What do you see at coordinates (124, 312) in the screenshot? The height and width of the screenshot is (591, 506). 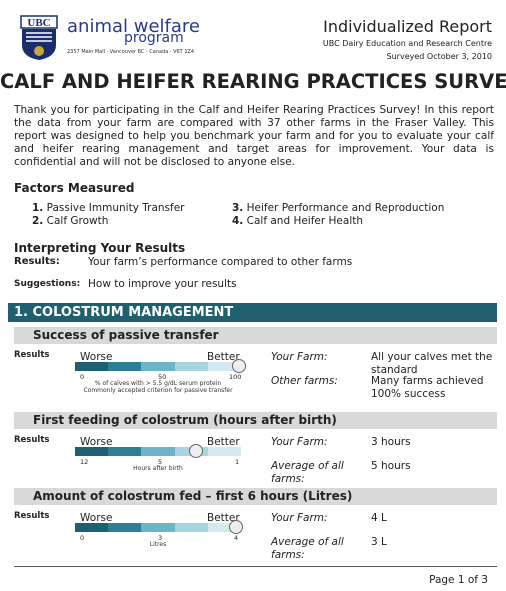 I see `section-title: 1. COLOSTRUM MANAGEMENT` at bounding box center [124, 312].